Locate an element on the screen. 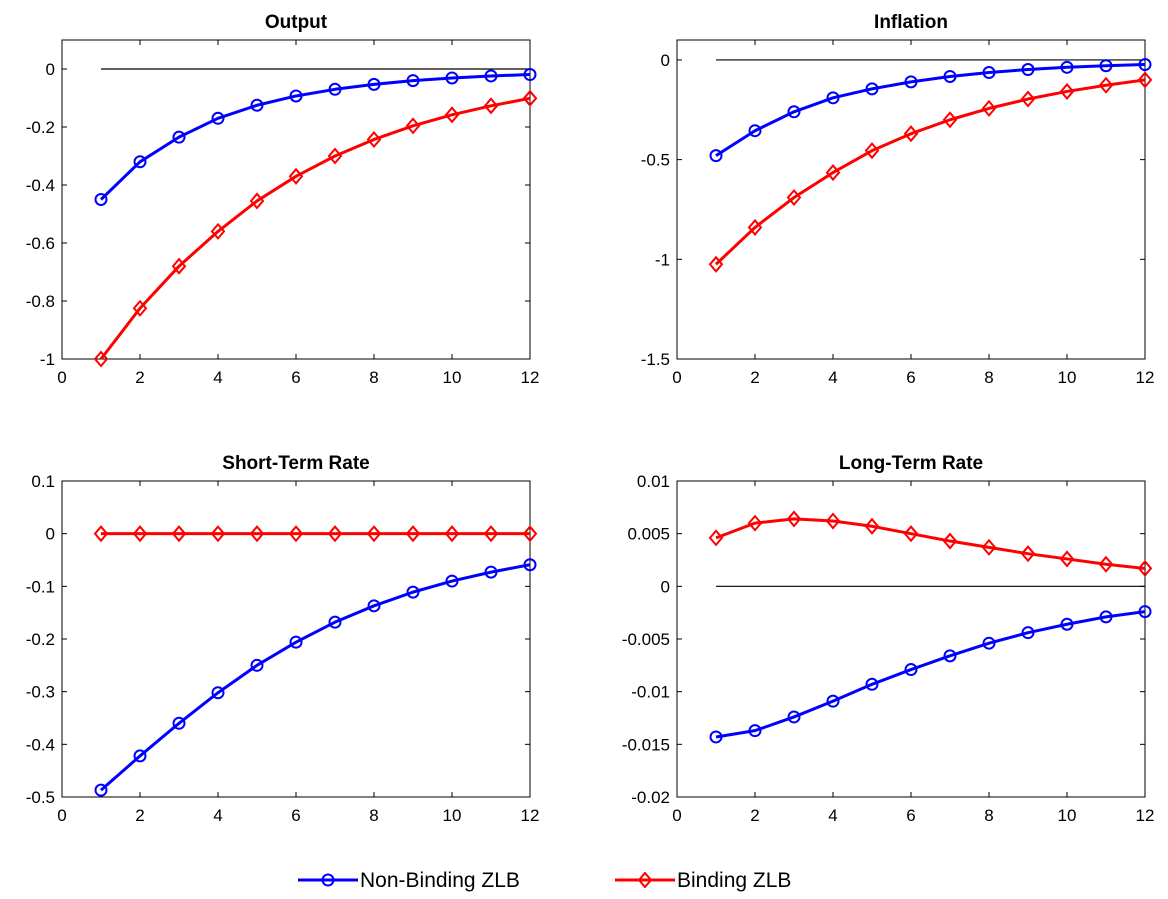 This screenshot has height=899, width=1168. chart-title: Long-Term Rate is located at coordinates (911, 463).